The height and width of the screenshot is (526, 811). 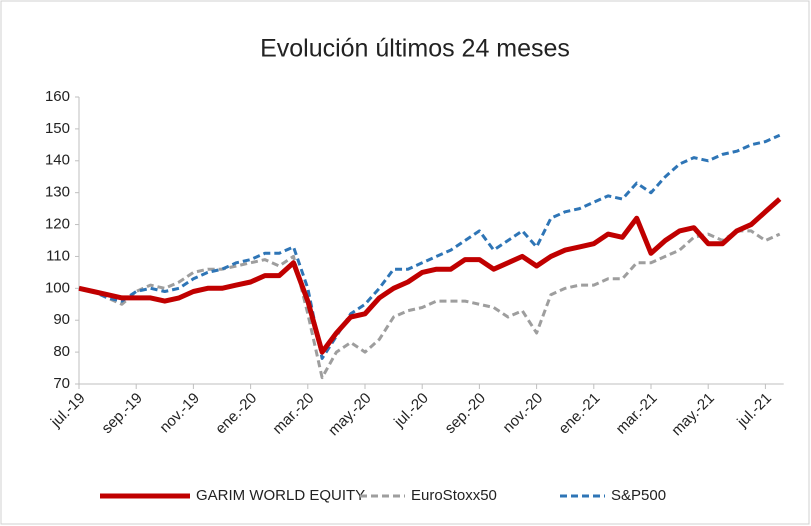 I want to click on y-tick-label: 90, so click(x=61, y=319).